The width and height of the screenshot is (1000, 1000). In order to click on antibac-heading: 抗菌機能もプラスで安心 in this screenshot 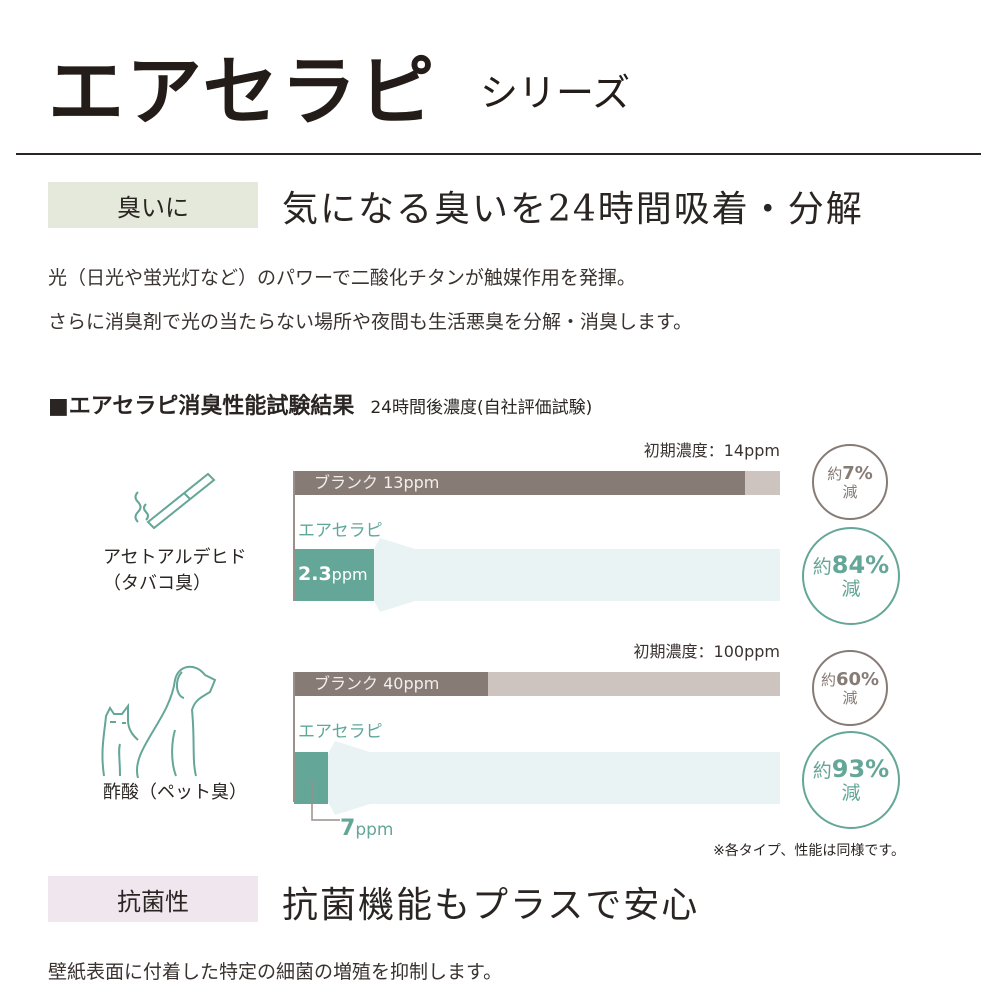, I will do `click(491, 905)`.